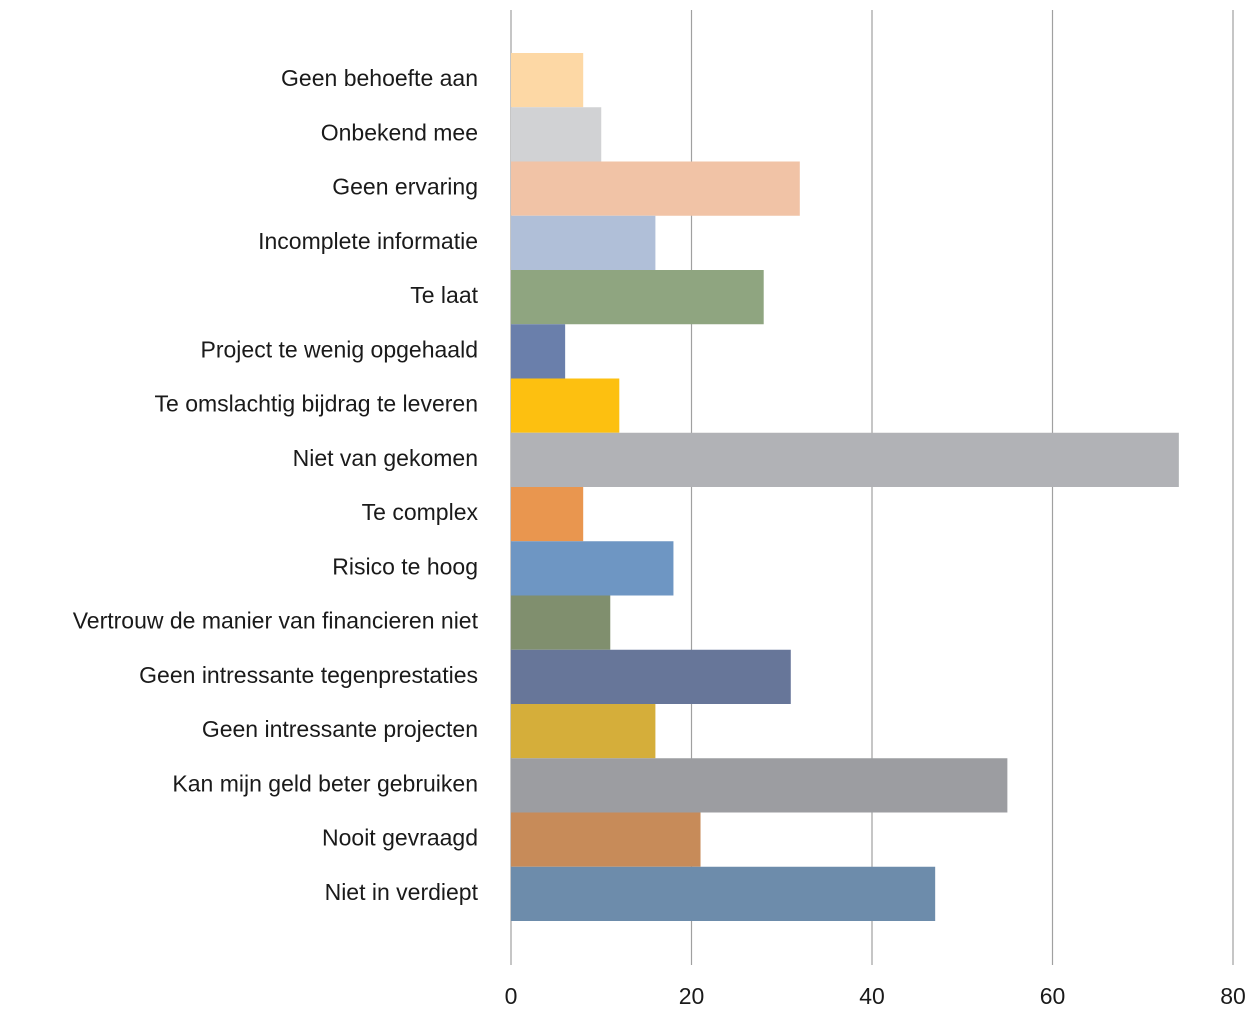 The image size is (1253, 1009). I want to click on x-tick-label: 60, so click(1053, 996).